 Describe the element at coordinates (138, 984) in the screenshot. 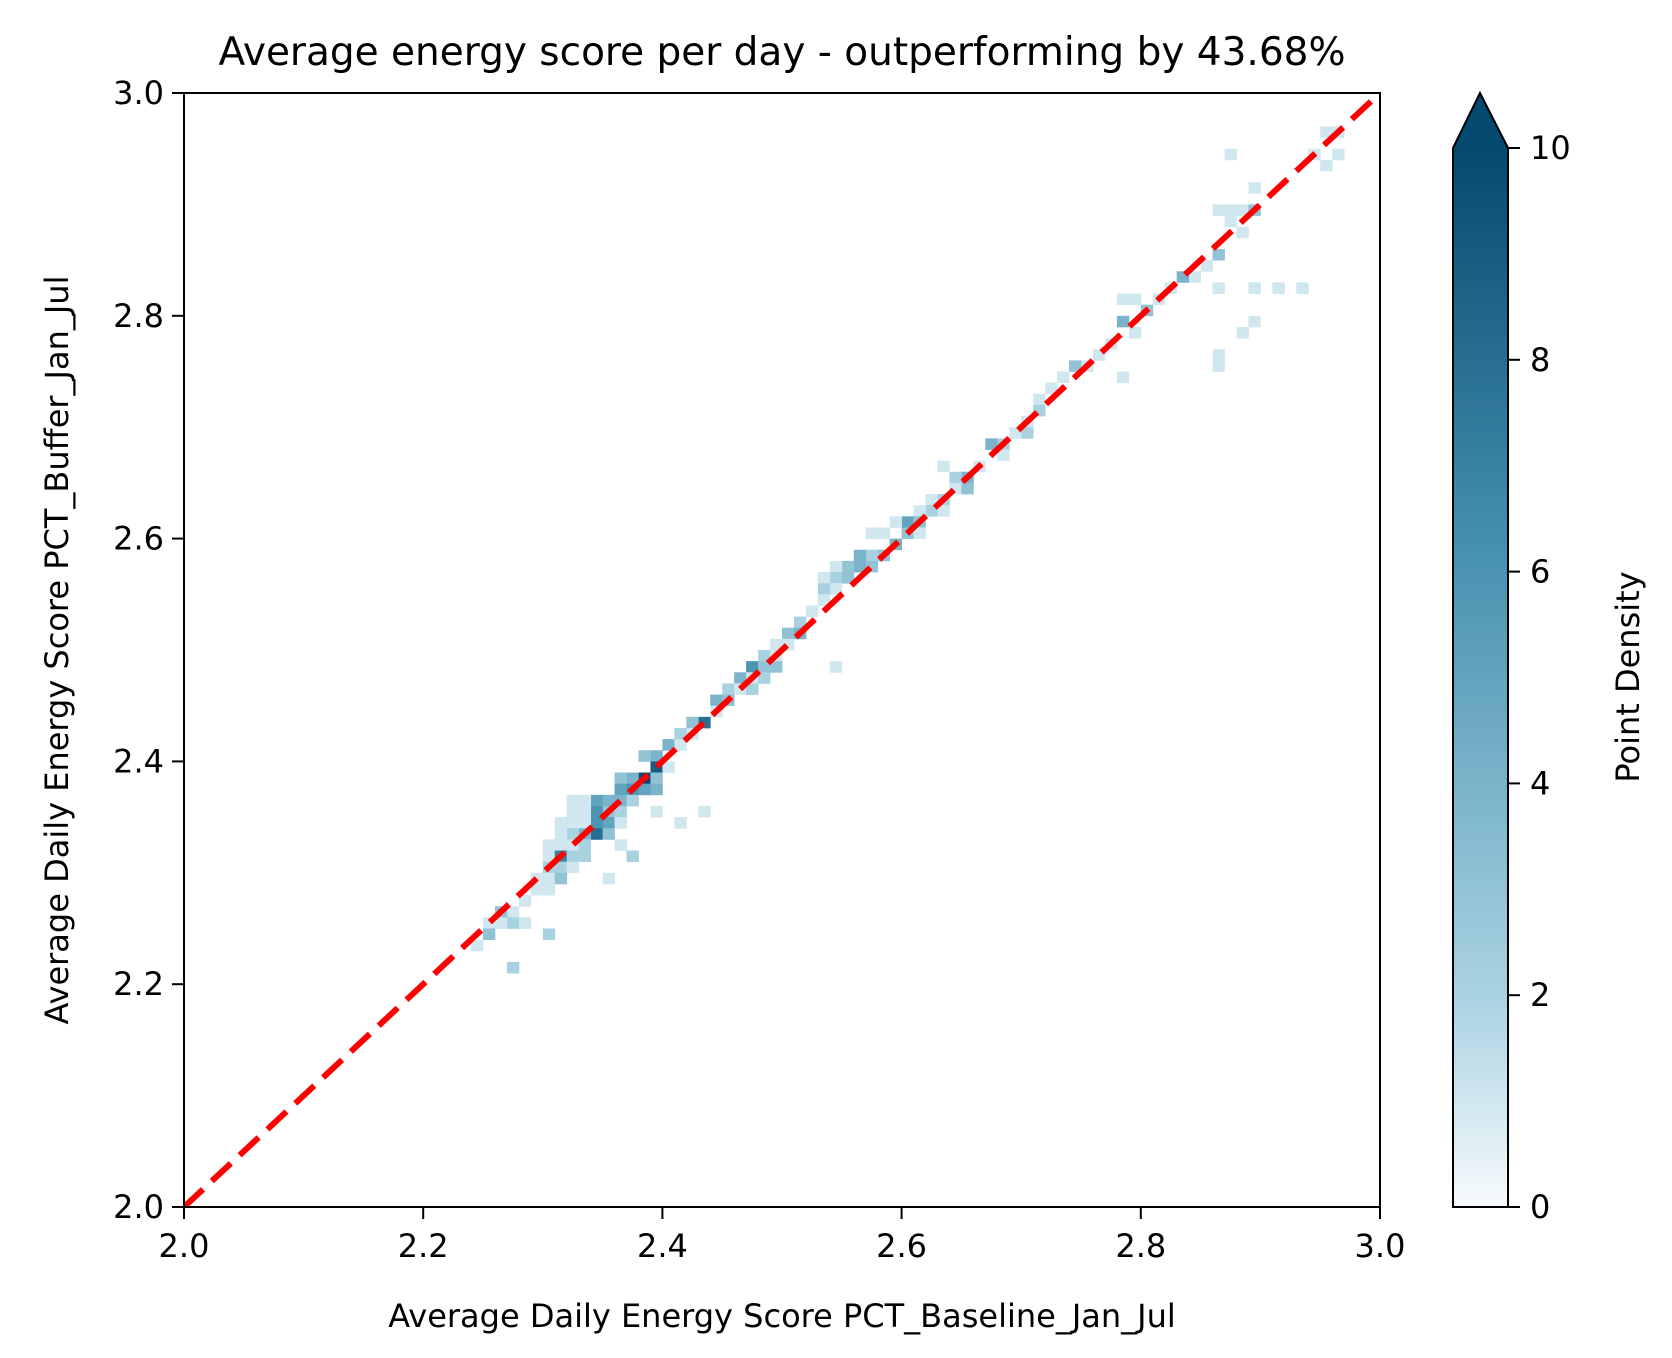

I see `y-tick-label: 2.2` at that location.